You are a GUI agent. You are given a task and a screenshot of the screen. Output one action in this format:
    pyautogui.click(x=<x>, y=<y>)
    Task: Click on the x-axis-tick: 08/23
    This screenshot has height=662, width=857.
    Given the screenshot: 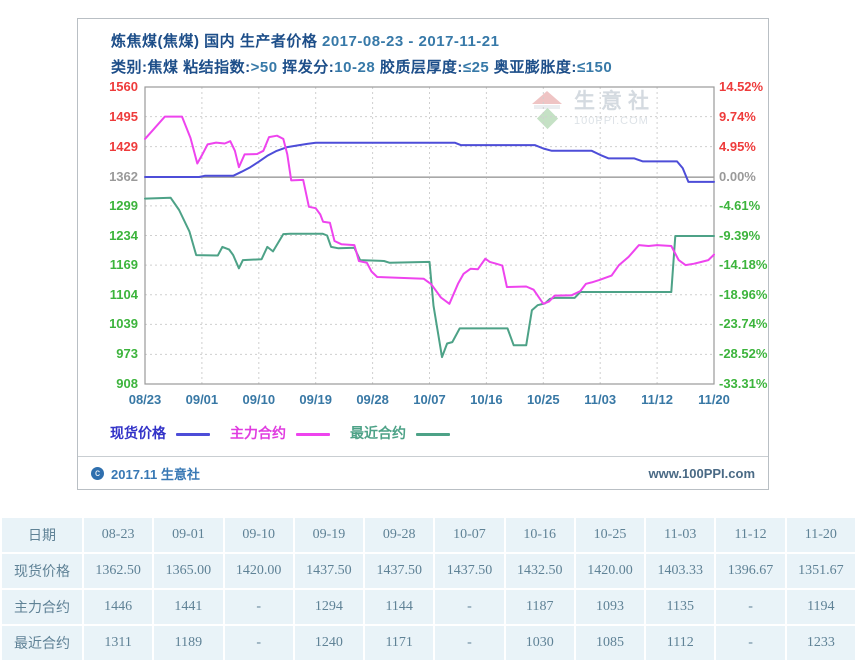 What is the action you would take?
    pyautogui.click(x=145, y=399)
    